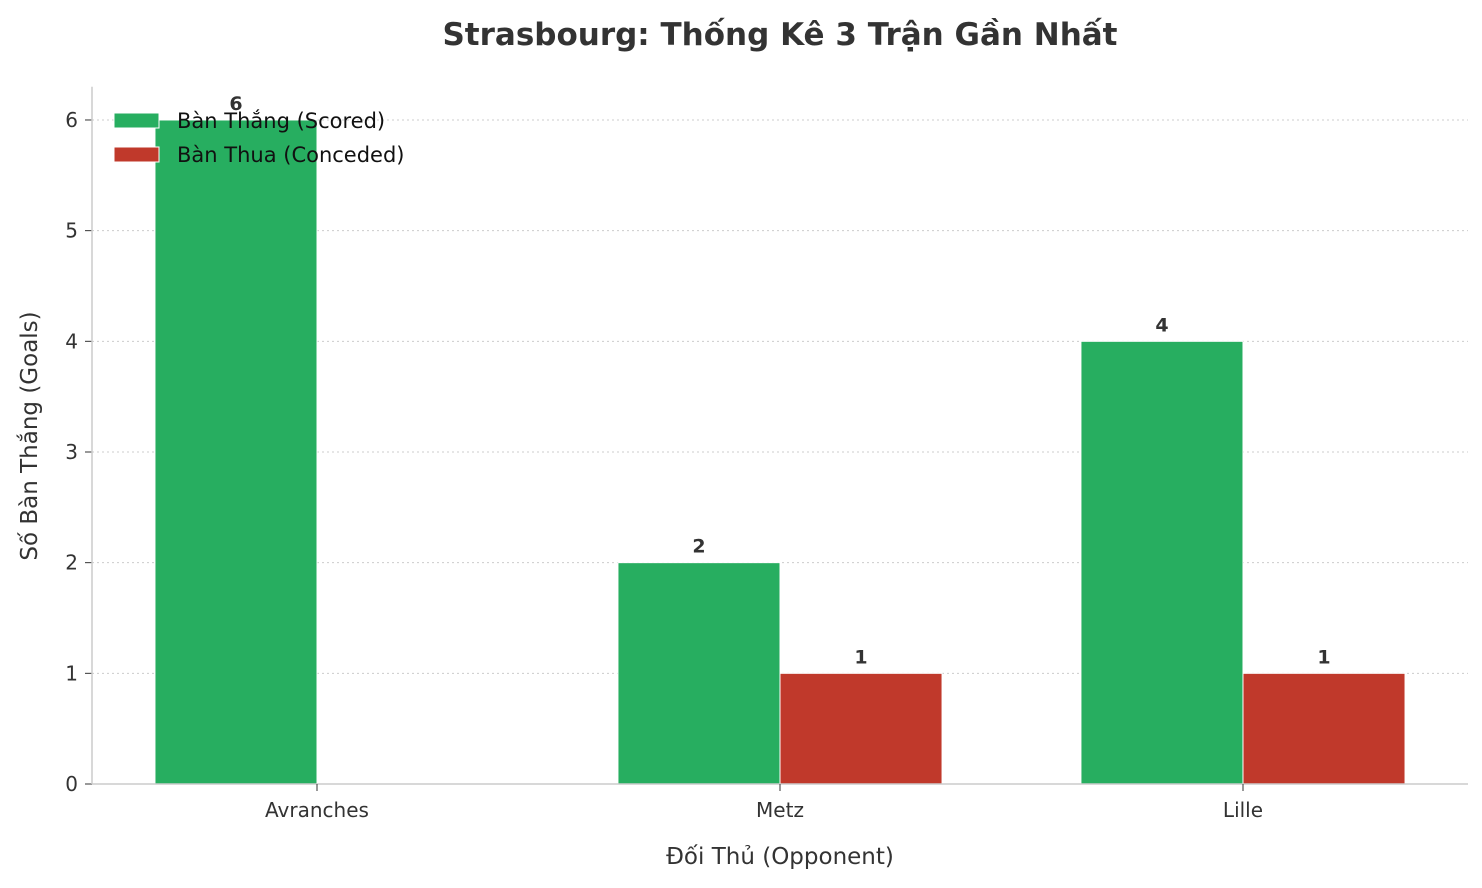 The image size is (1482, 888). Describe the element at coordinates (235, 104) in the screenshot. I see `data-label: 6` at that location.